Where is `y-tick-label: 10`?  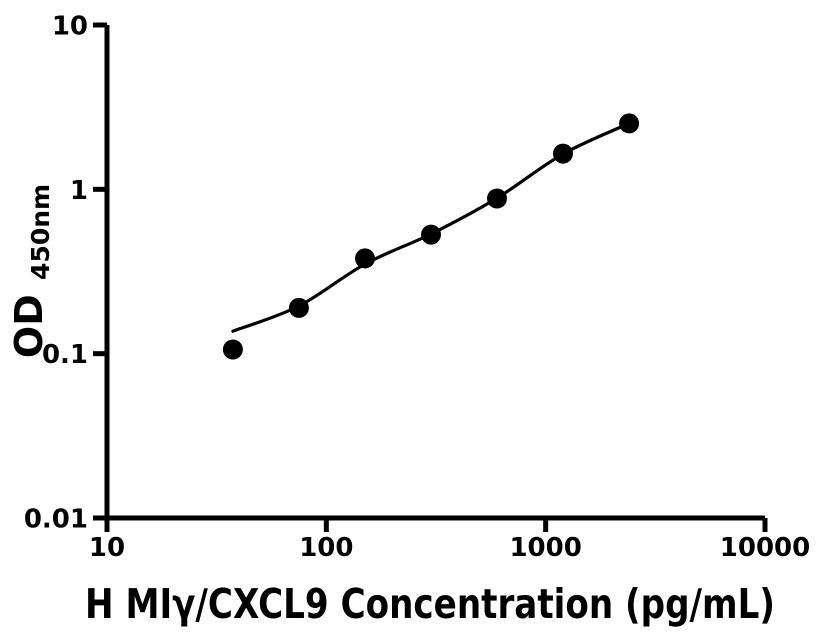
y-tick-label: 10 is located at coordinates (70, 27).